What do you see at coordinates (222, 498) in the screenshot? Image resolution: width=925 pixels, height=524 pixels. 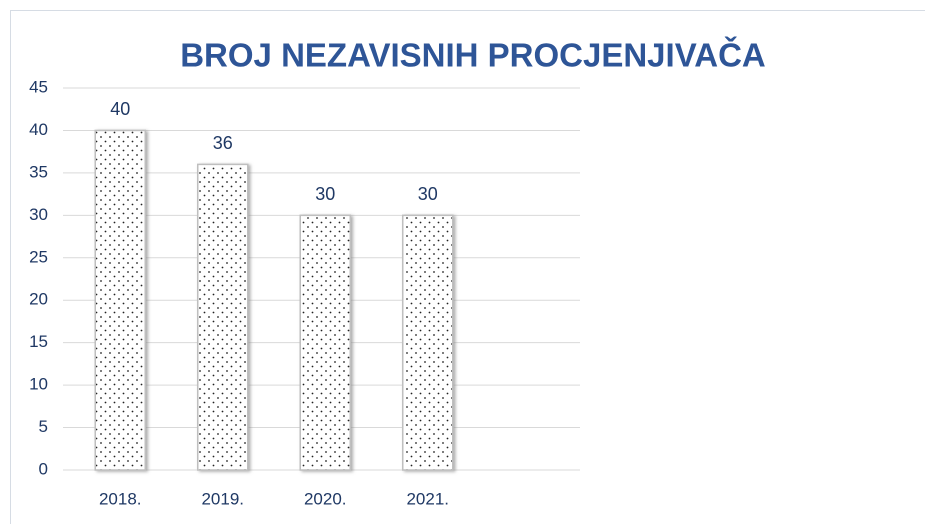 I see `x-tick-label: 2019.` at bounding box center [222, 498].